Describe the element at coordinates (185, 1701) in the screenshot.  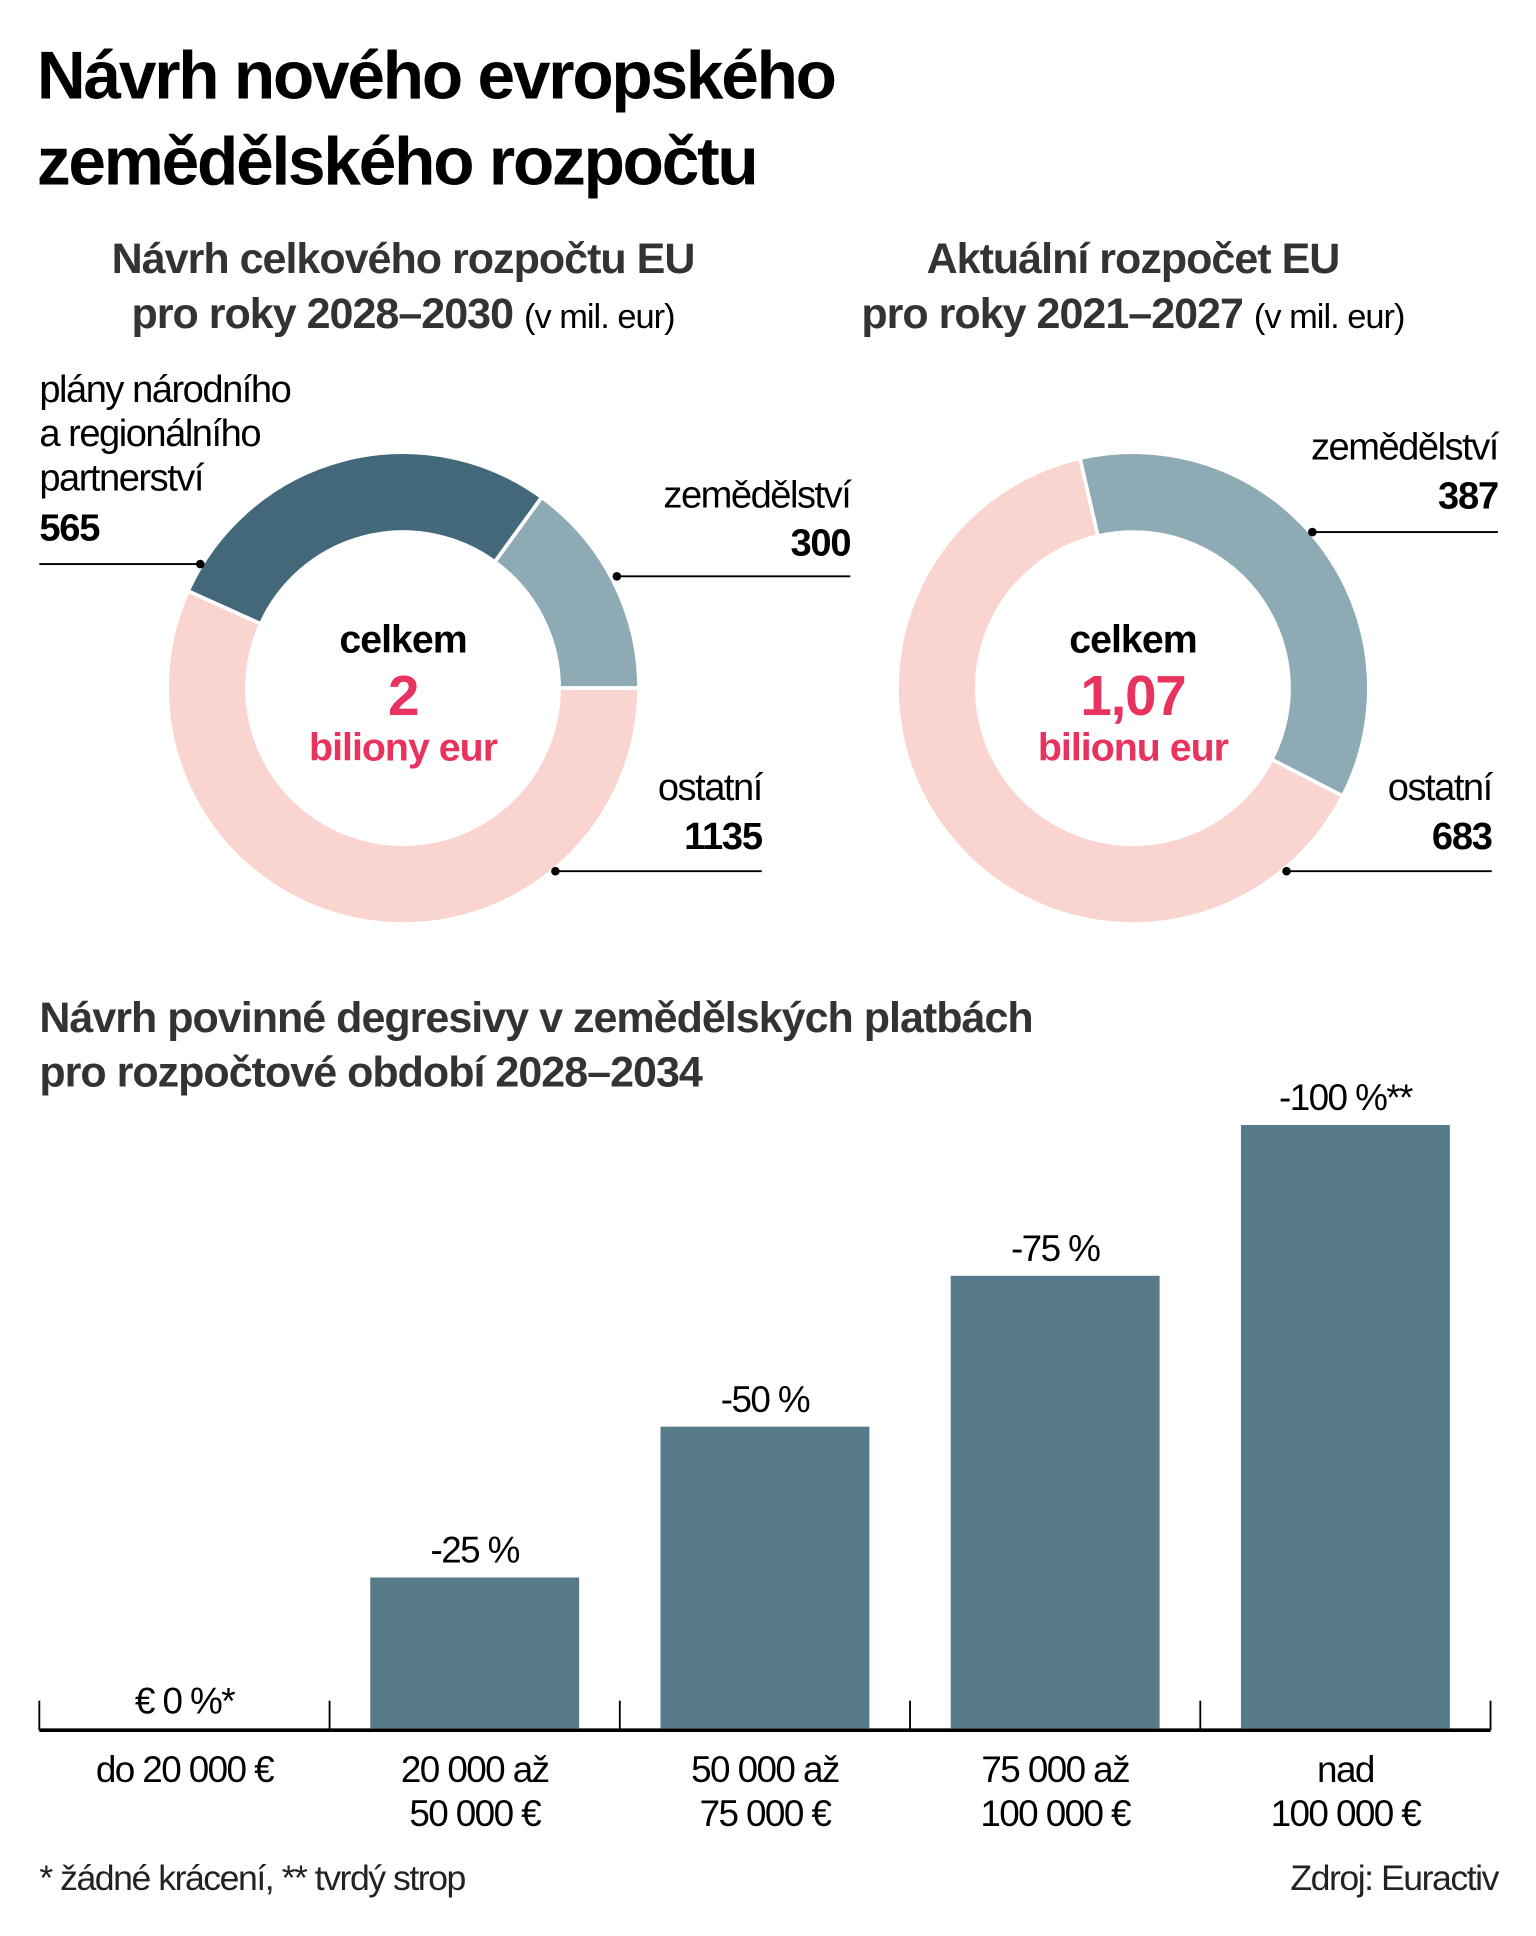
I see `bar-data-label: € 0 %*` at that location.